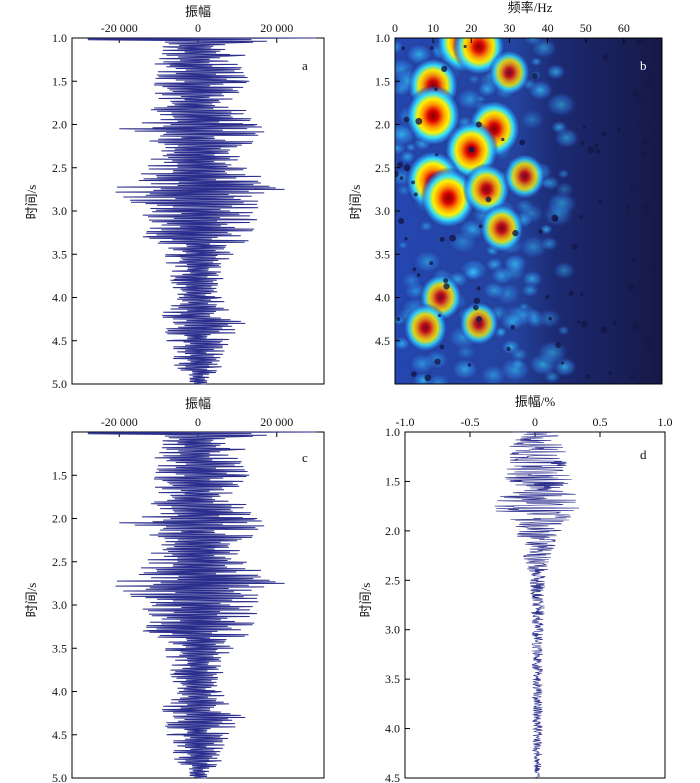 The height and width of the screenshot is (783, 700). I want to click on x-tick-label: 1.0, so click(665, 422).